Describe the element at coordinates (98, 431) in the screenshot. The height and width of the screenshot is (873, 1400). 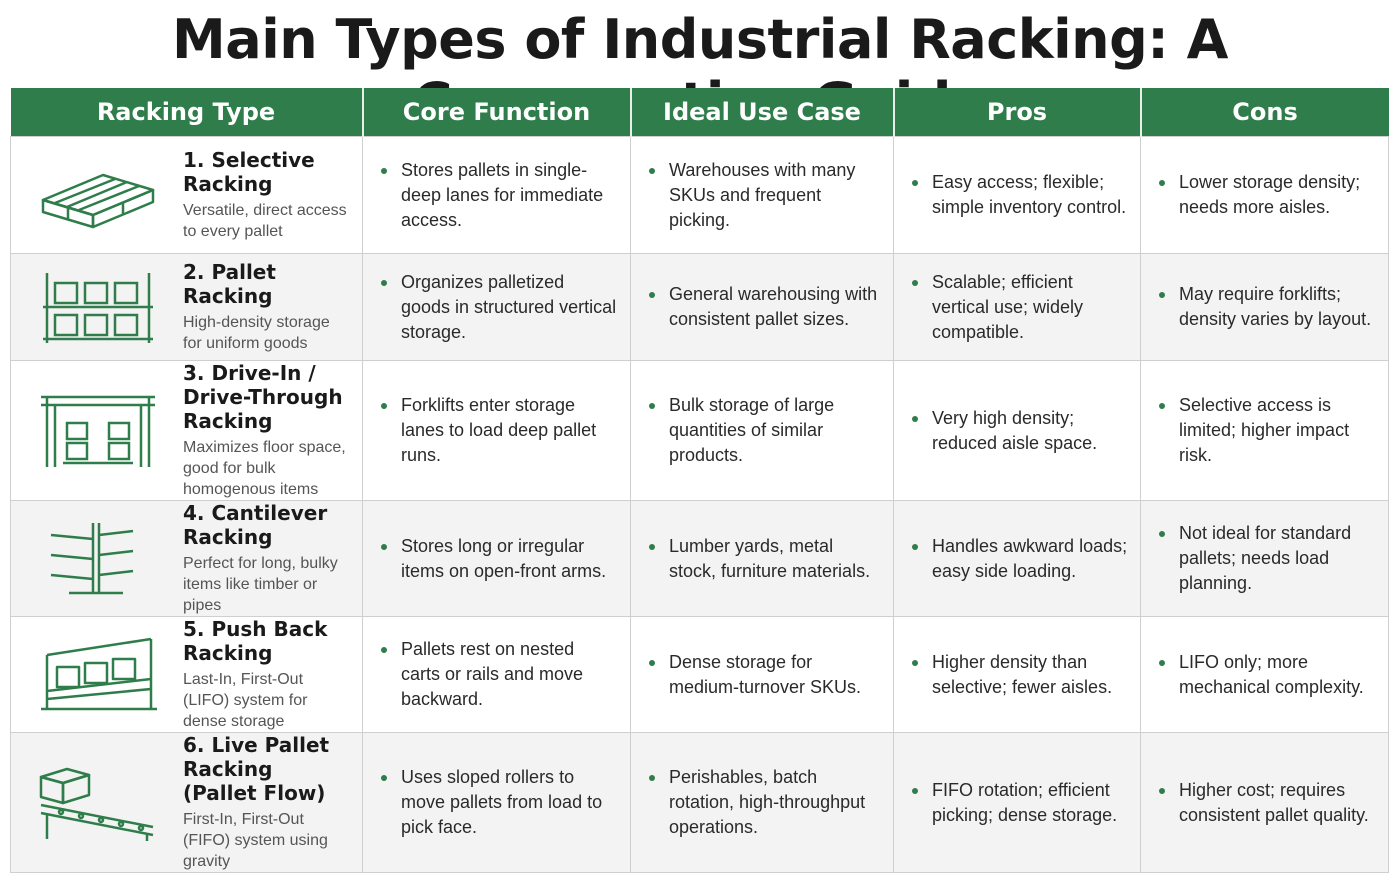
I see `drive-in-rack-icon` at that location.